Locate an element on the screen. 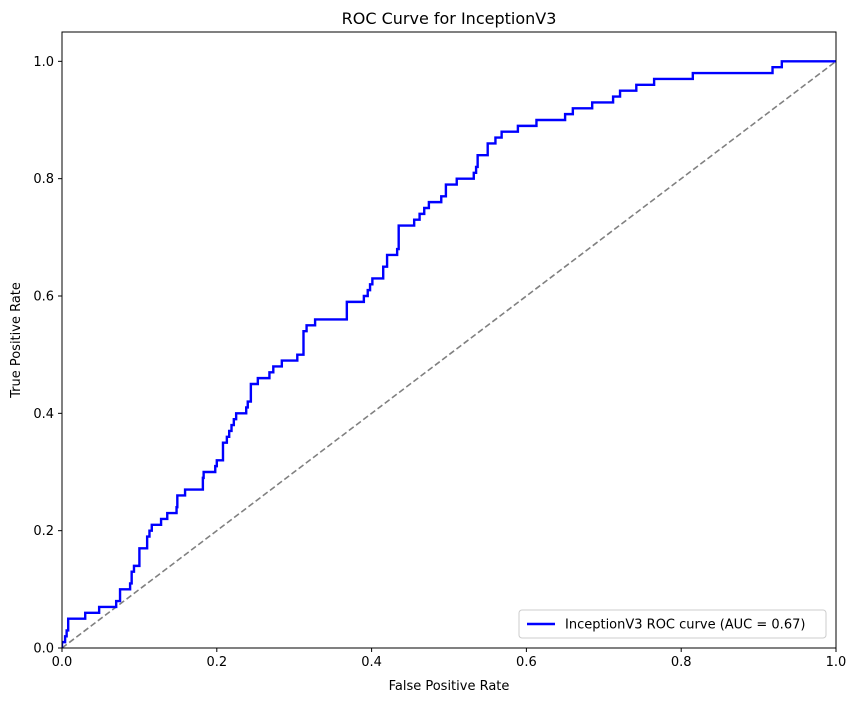 The width and height of the screenshot is (857, 701). legend: InceptionV3 ROC curve (AUC = 0.67) is located at coordinates (672, 624).